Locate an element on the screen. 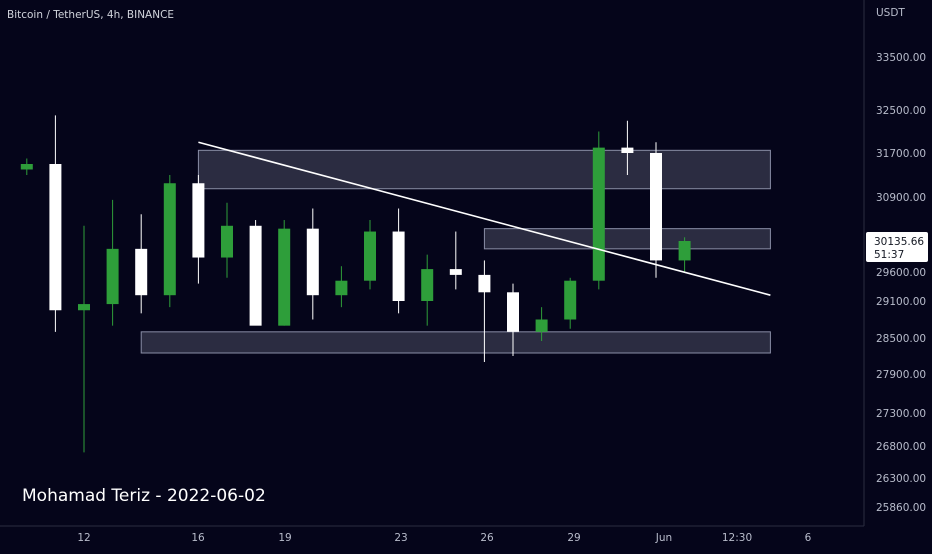 The height and width of the screenshot is (554, 932). time-tick-label: Jun is located at coordinates (663, 538).